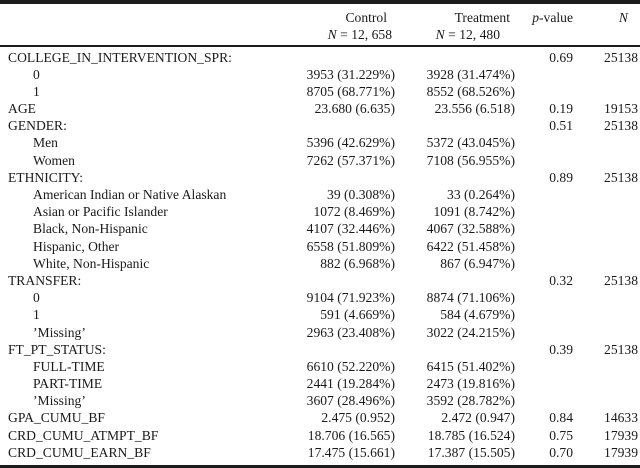 Image resolution: width=640 pixels, height=468 pixels. What do you see at coordinates (561, 349) in the screenshot?
I see `pvalue-value: 0.39` at bounding box center [561, 349].